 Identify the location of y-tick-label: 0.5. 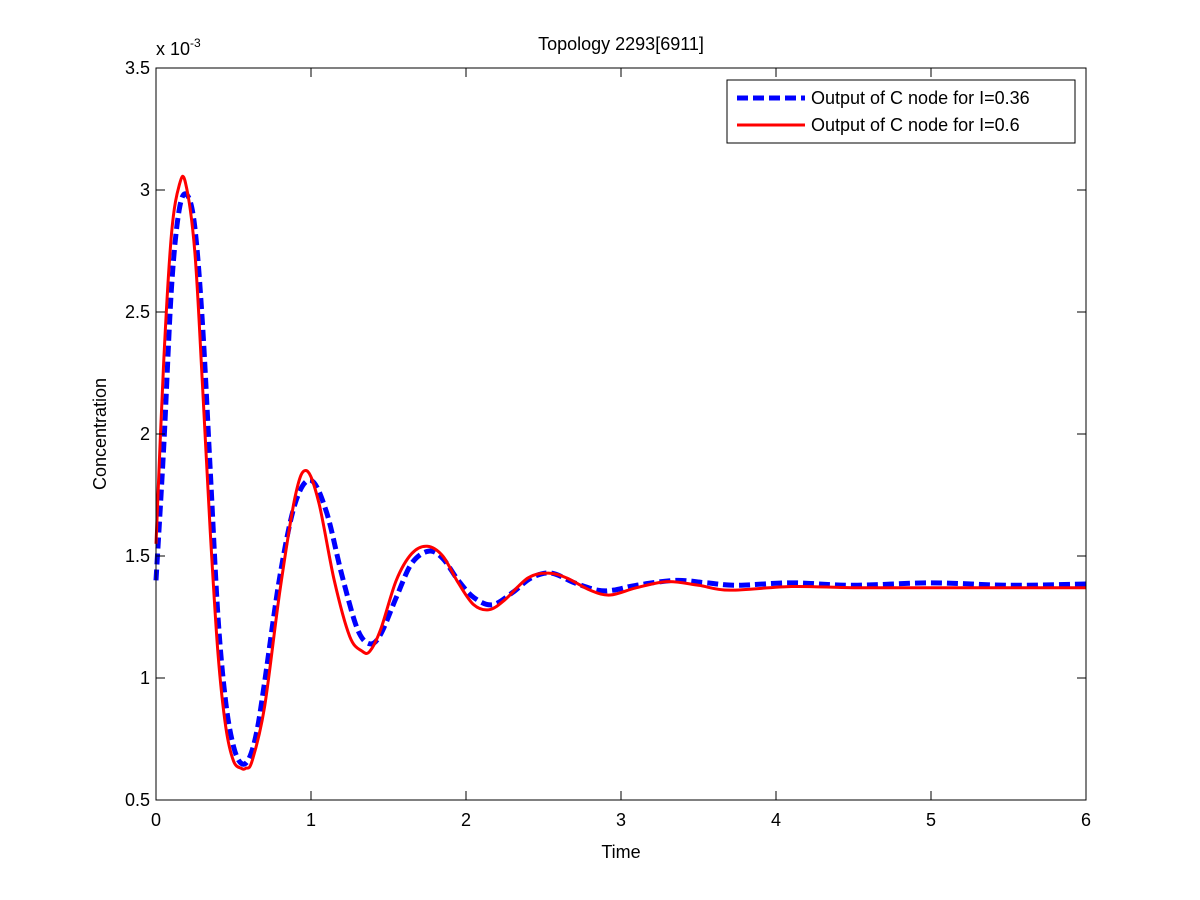
(137, 800).